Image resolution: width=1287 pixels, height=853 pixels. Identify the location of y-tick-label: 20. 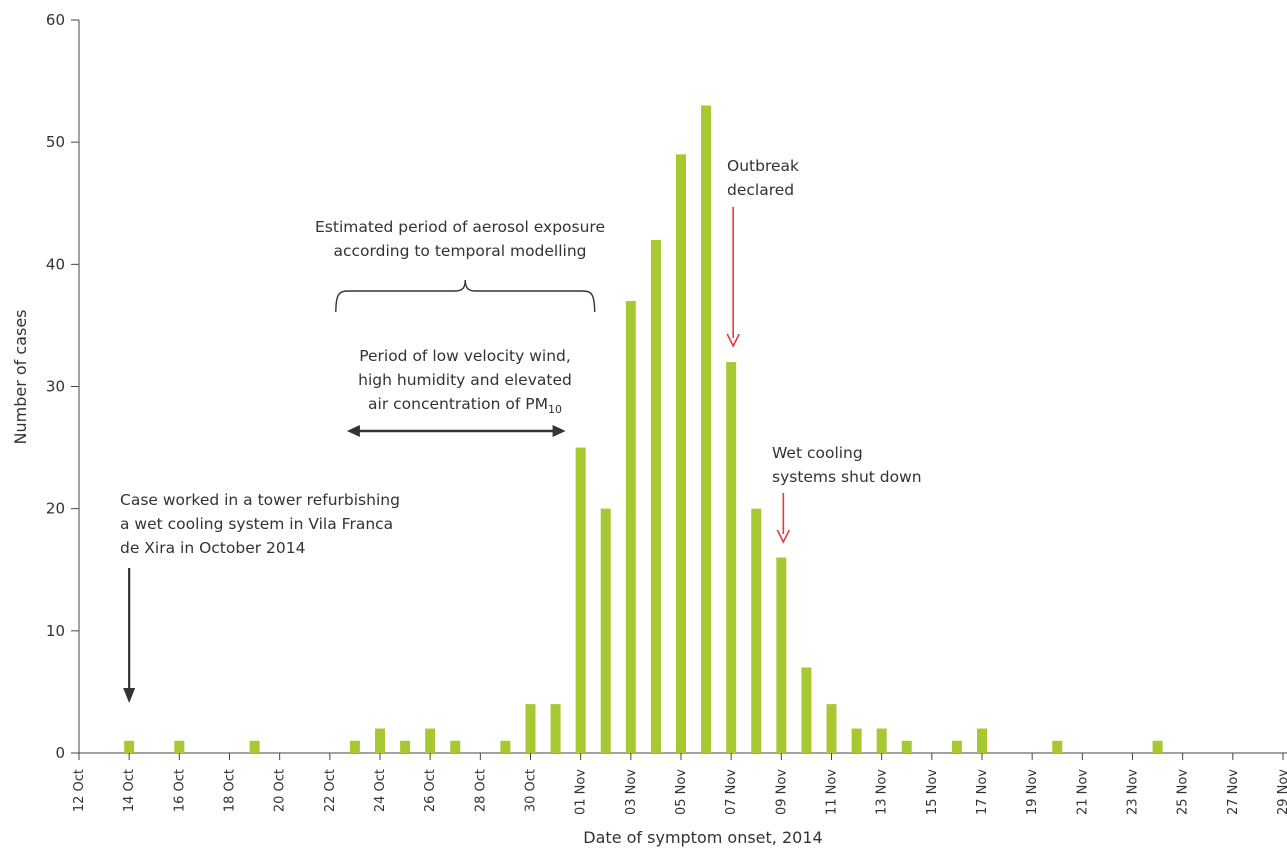
(55, 509).